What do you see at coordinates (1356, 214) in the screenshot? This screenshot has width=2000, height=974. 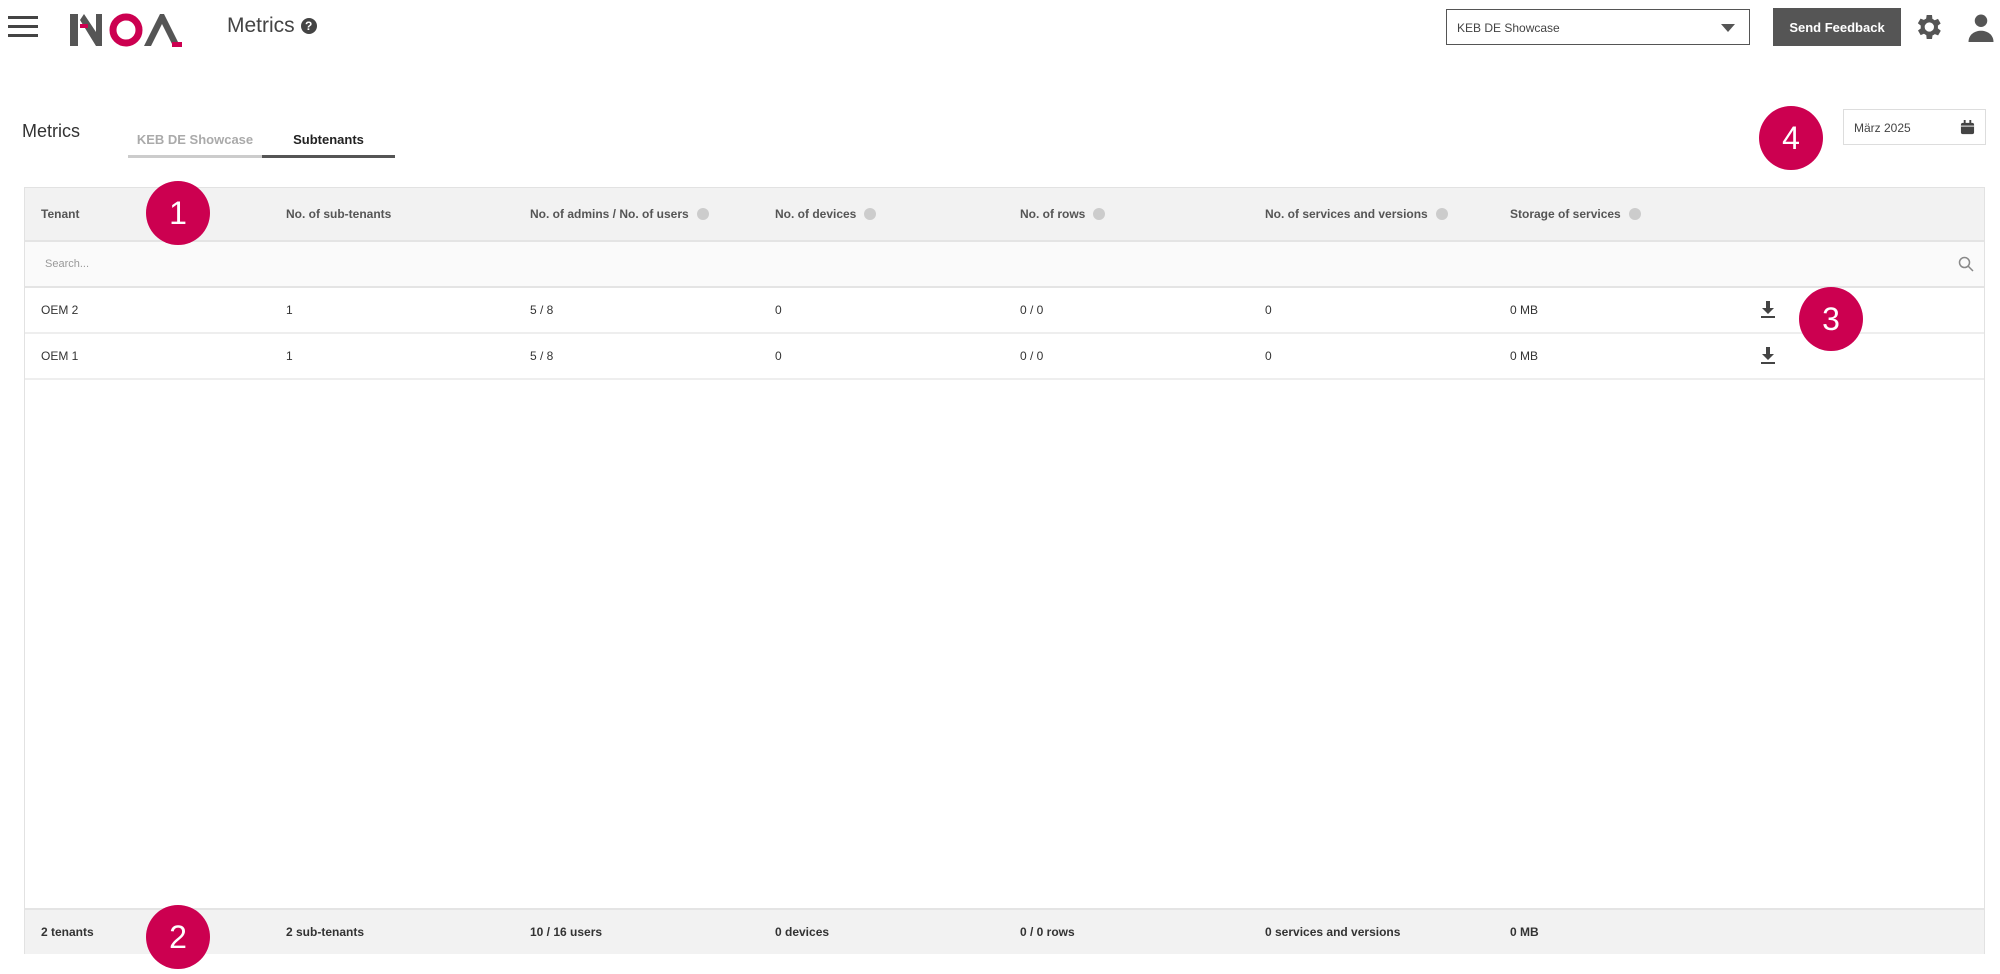 I see `column-header-services: No. of services and versions` at bounding box center [1356, 214].